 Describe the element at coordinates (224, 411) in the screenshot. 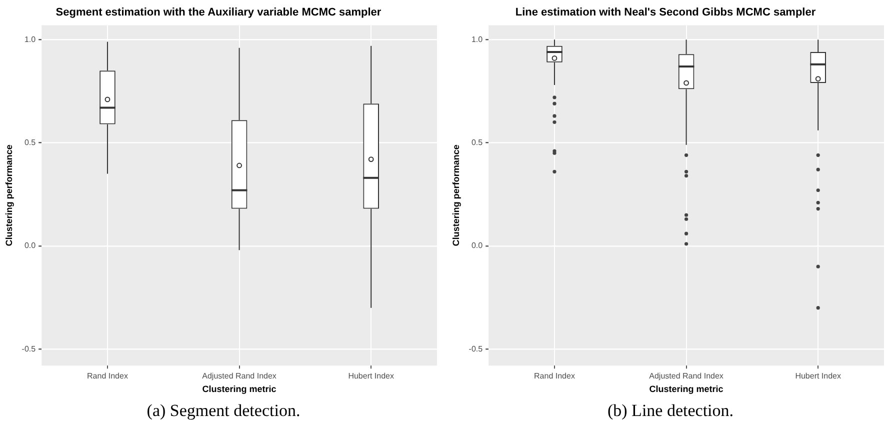

I see `text: (a) Segment detection.` at that location.